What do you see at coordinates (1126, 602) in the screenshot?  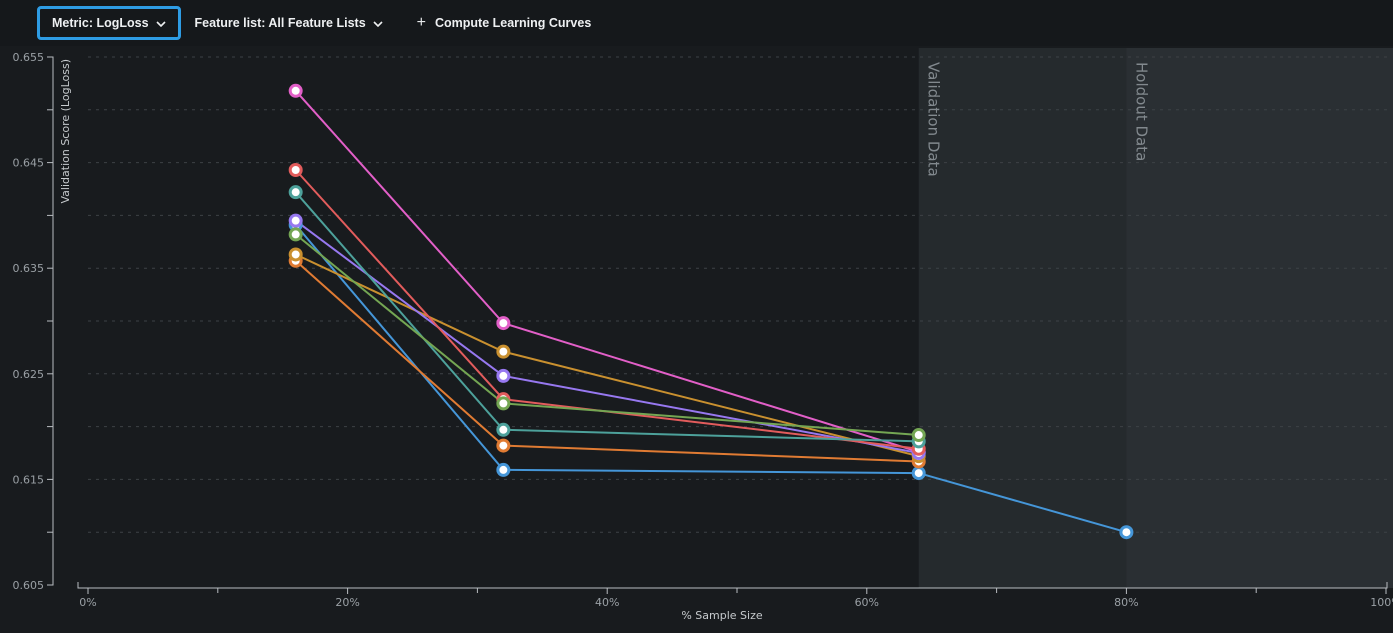 I see `x-tick-label: 80%` at bounding box center [1126, 602].